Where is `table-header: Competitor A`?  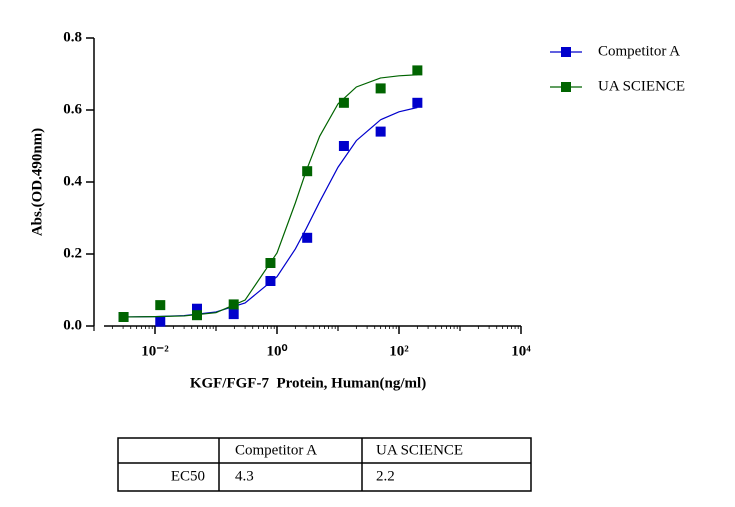 table-header: Competitor A is located at coordinates (276, 450).